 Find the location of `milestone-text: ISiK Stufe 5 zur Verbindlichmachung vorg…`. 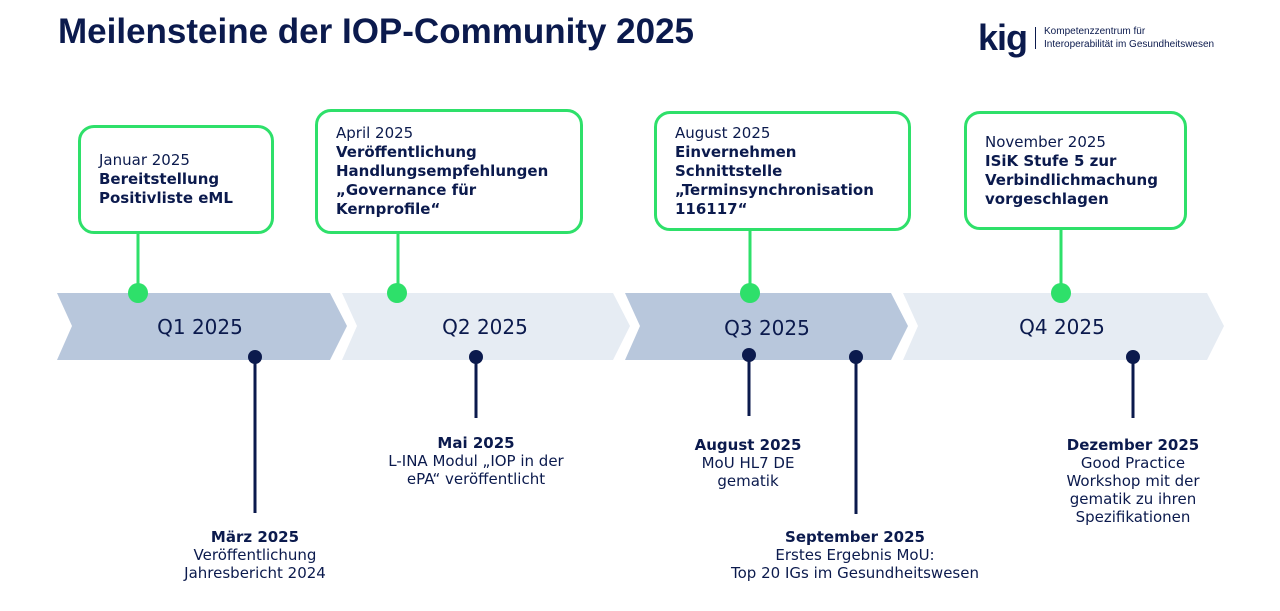

milestone-text: ISiK Stufe 5 zur Verbindlichmachung vorg… is located at coordinates (1071, 179).